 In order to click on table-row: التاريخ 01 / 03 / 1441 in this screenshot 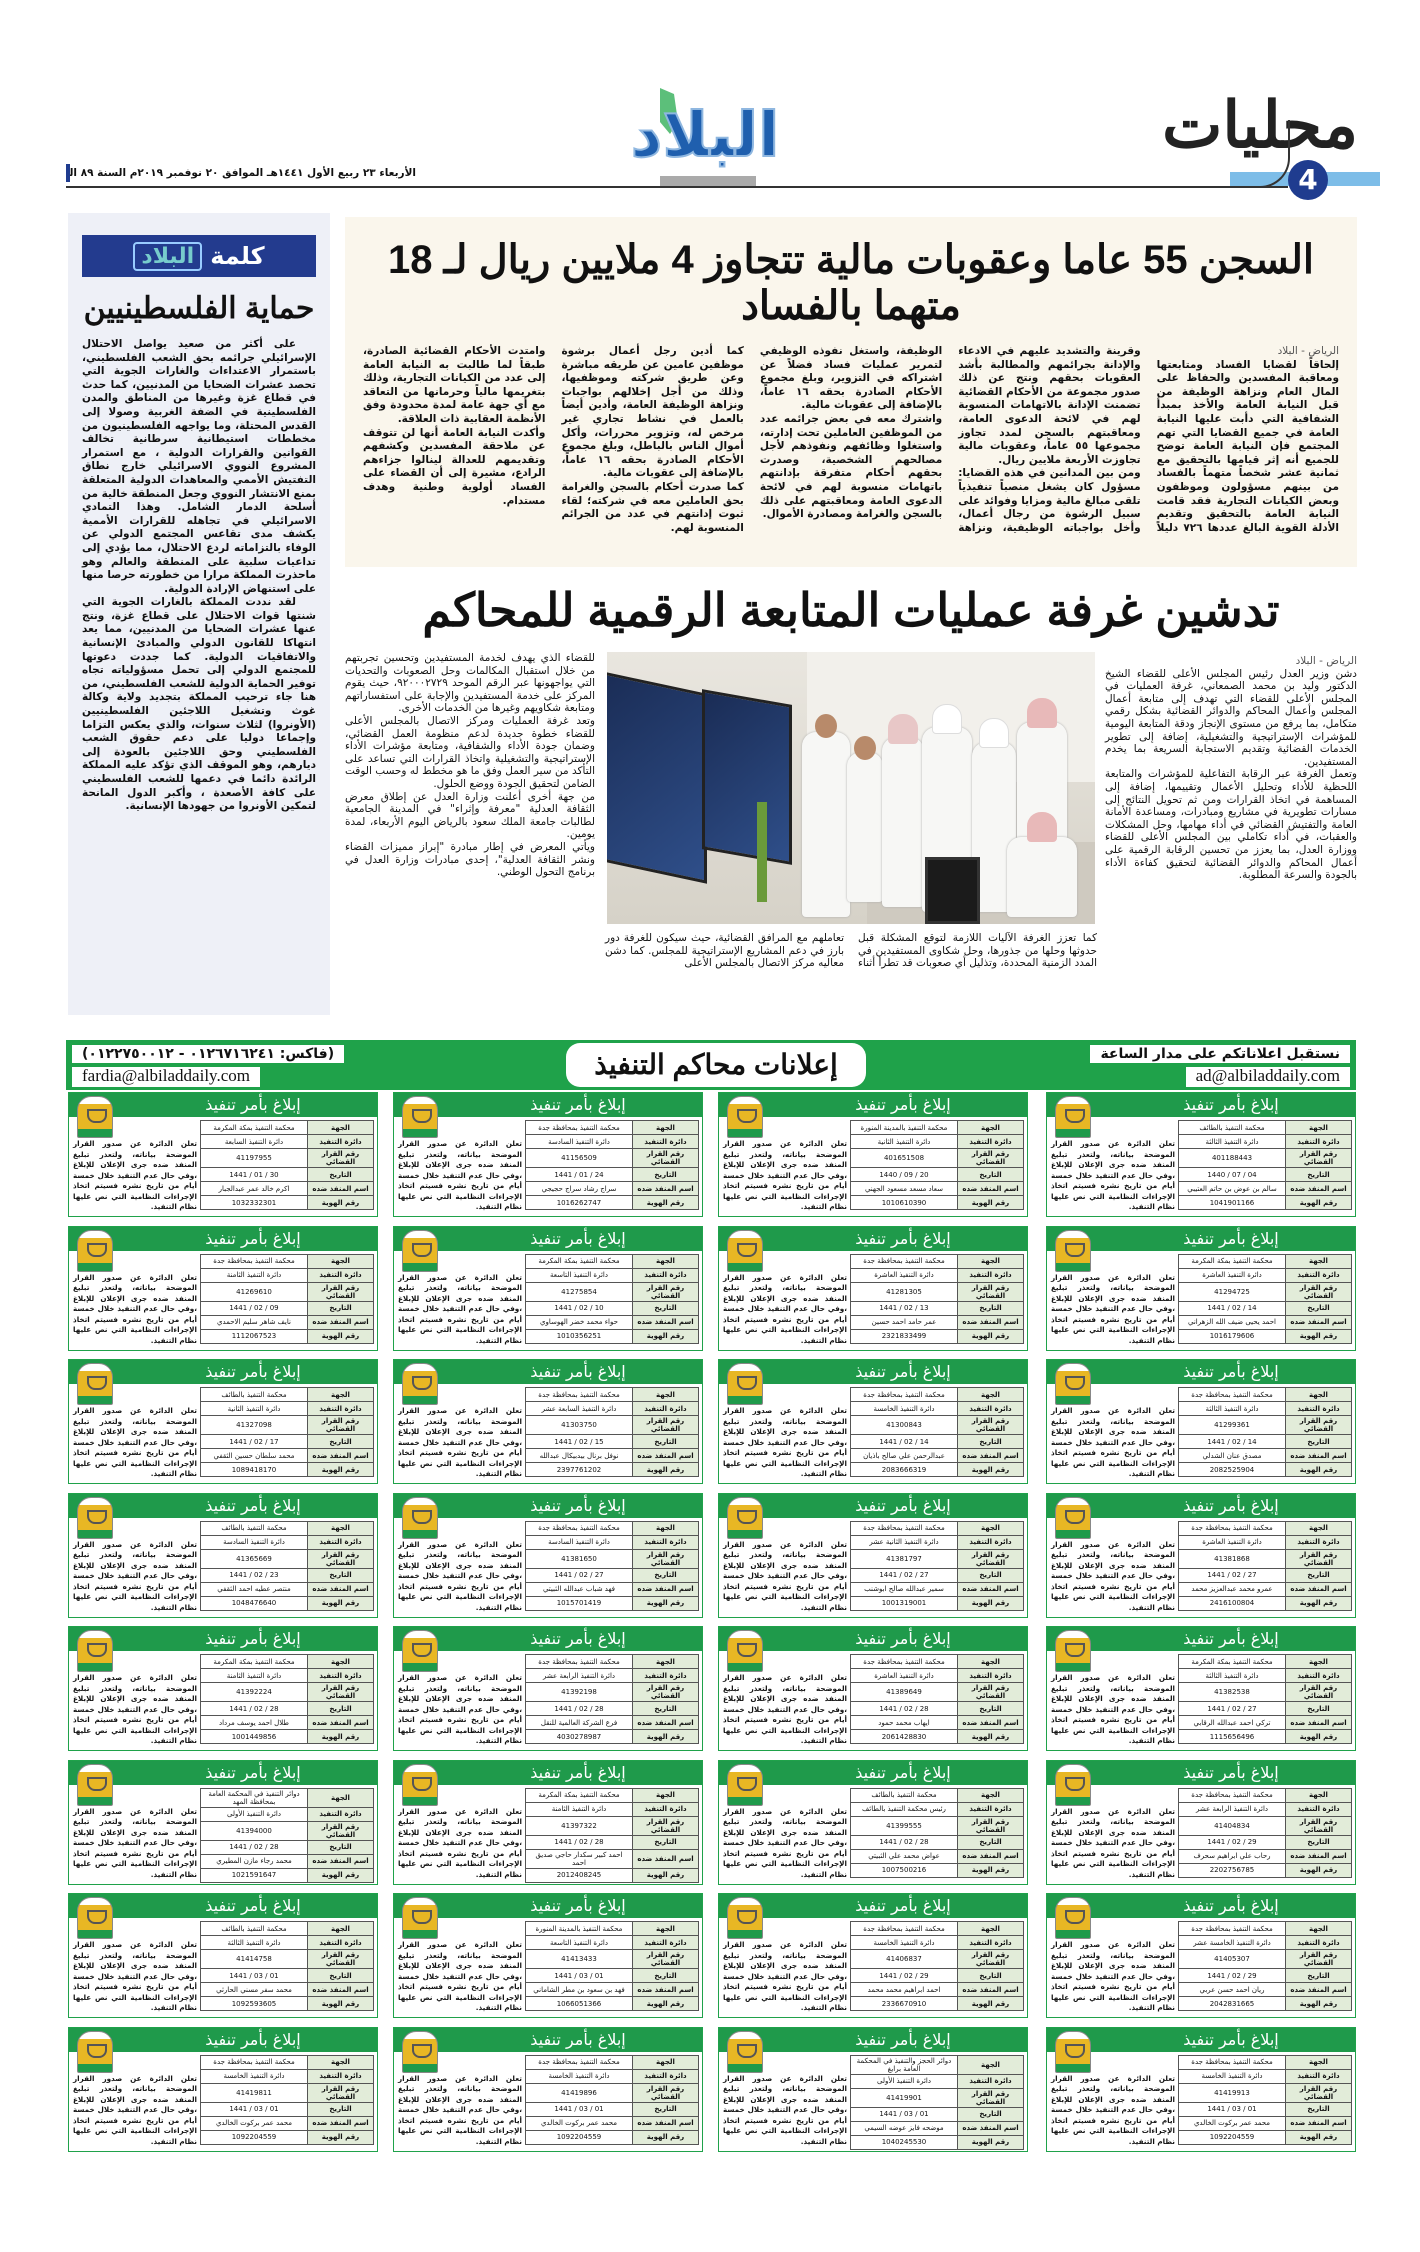, I will do `click(612, 1975)`.